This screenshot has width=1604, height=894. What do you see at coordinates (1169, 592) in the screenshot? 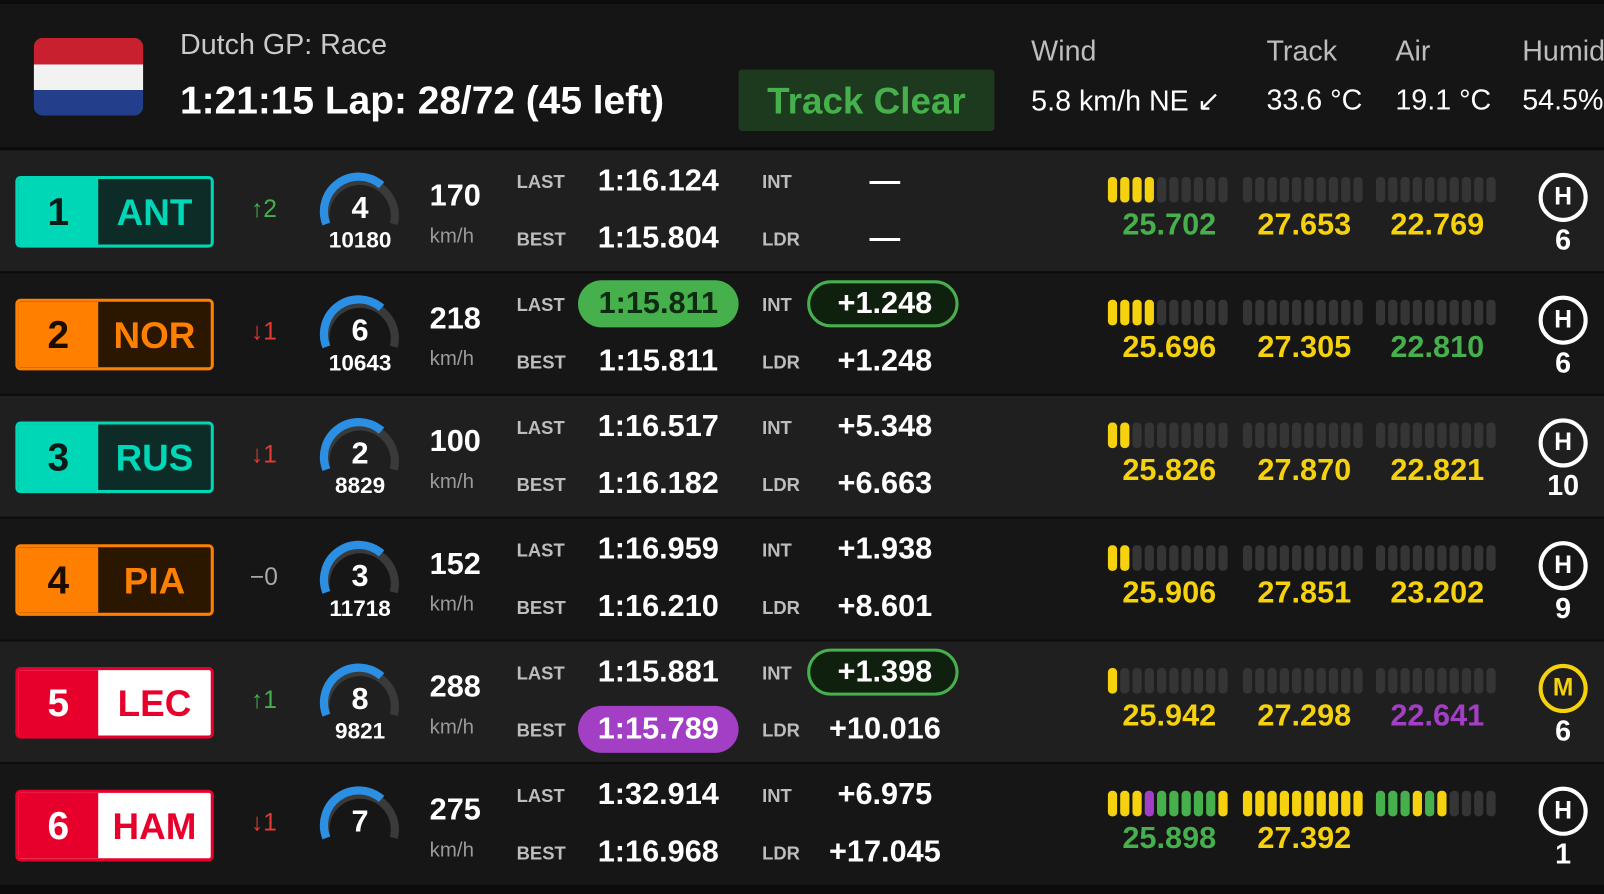
I see `sector-time: 25.906` at bounding box center [1169, 592].